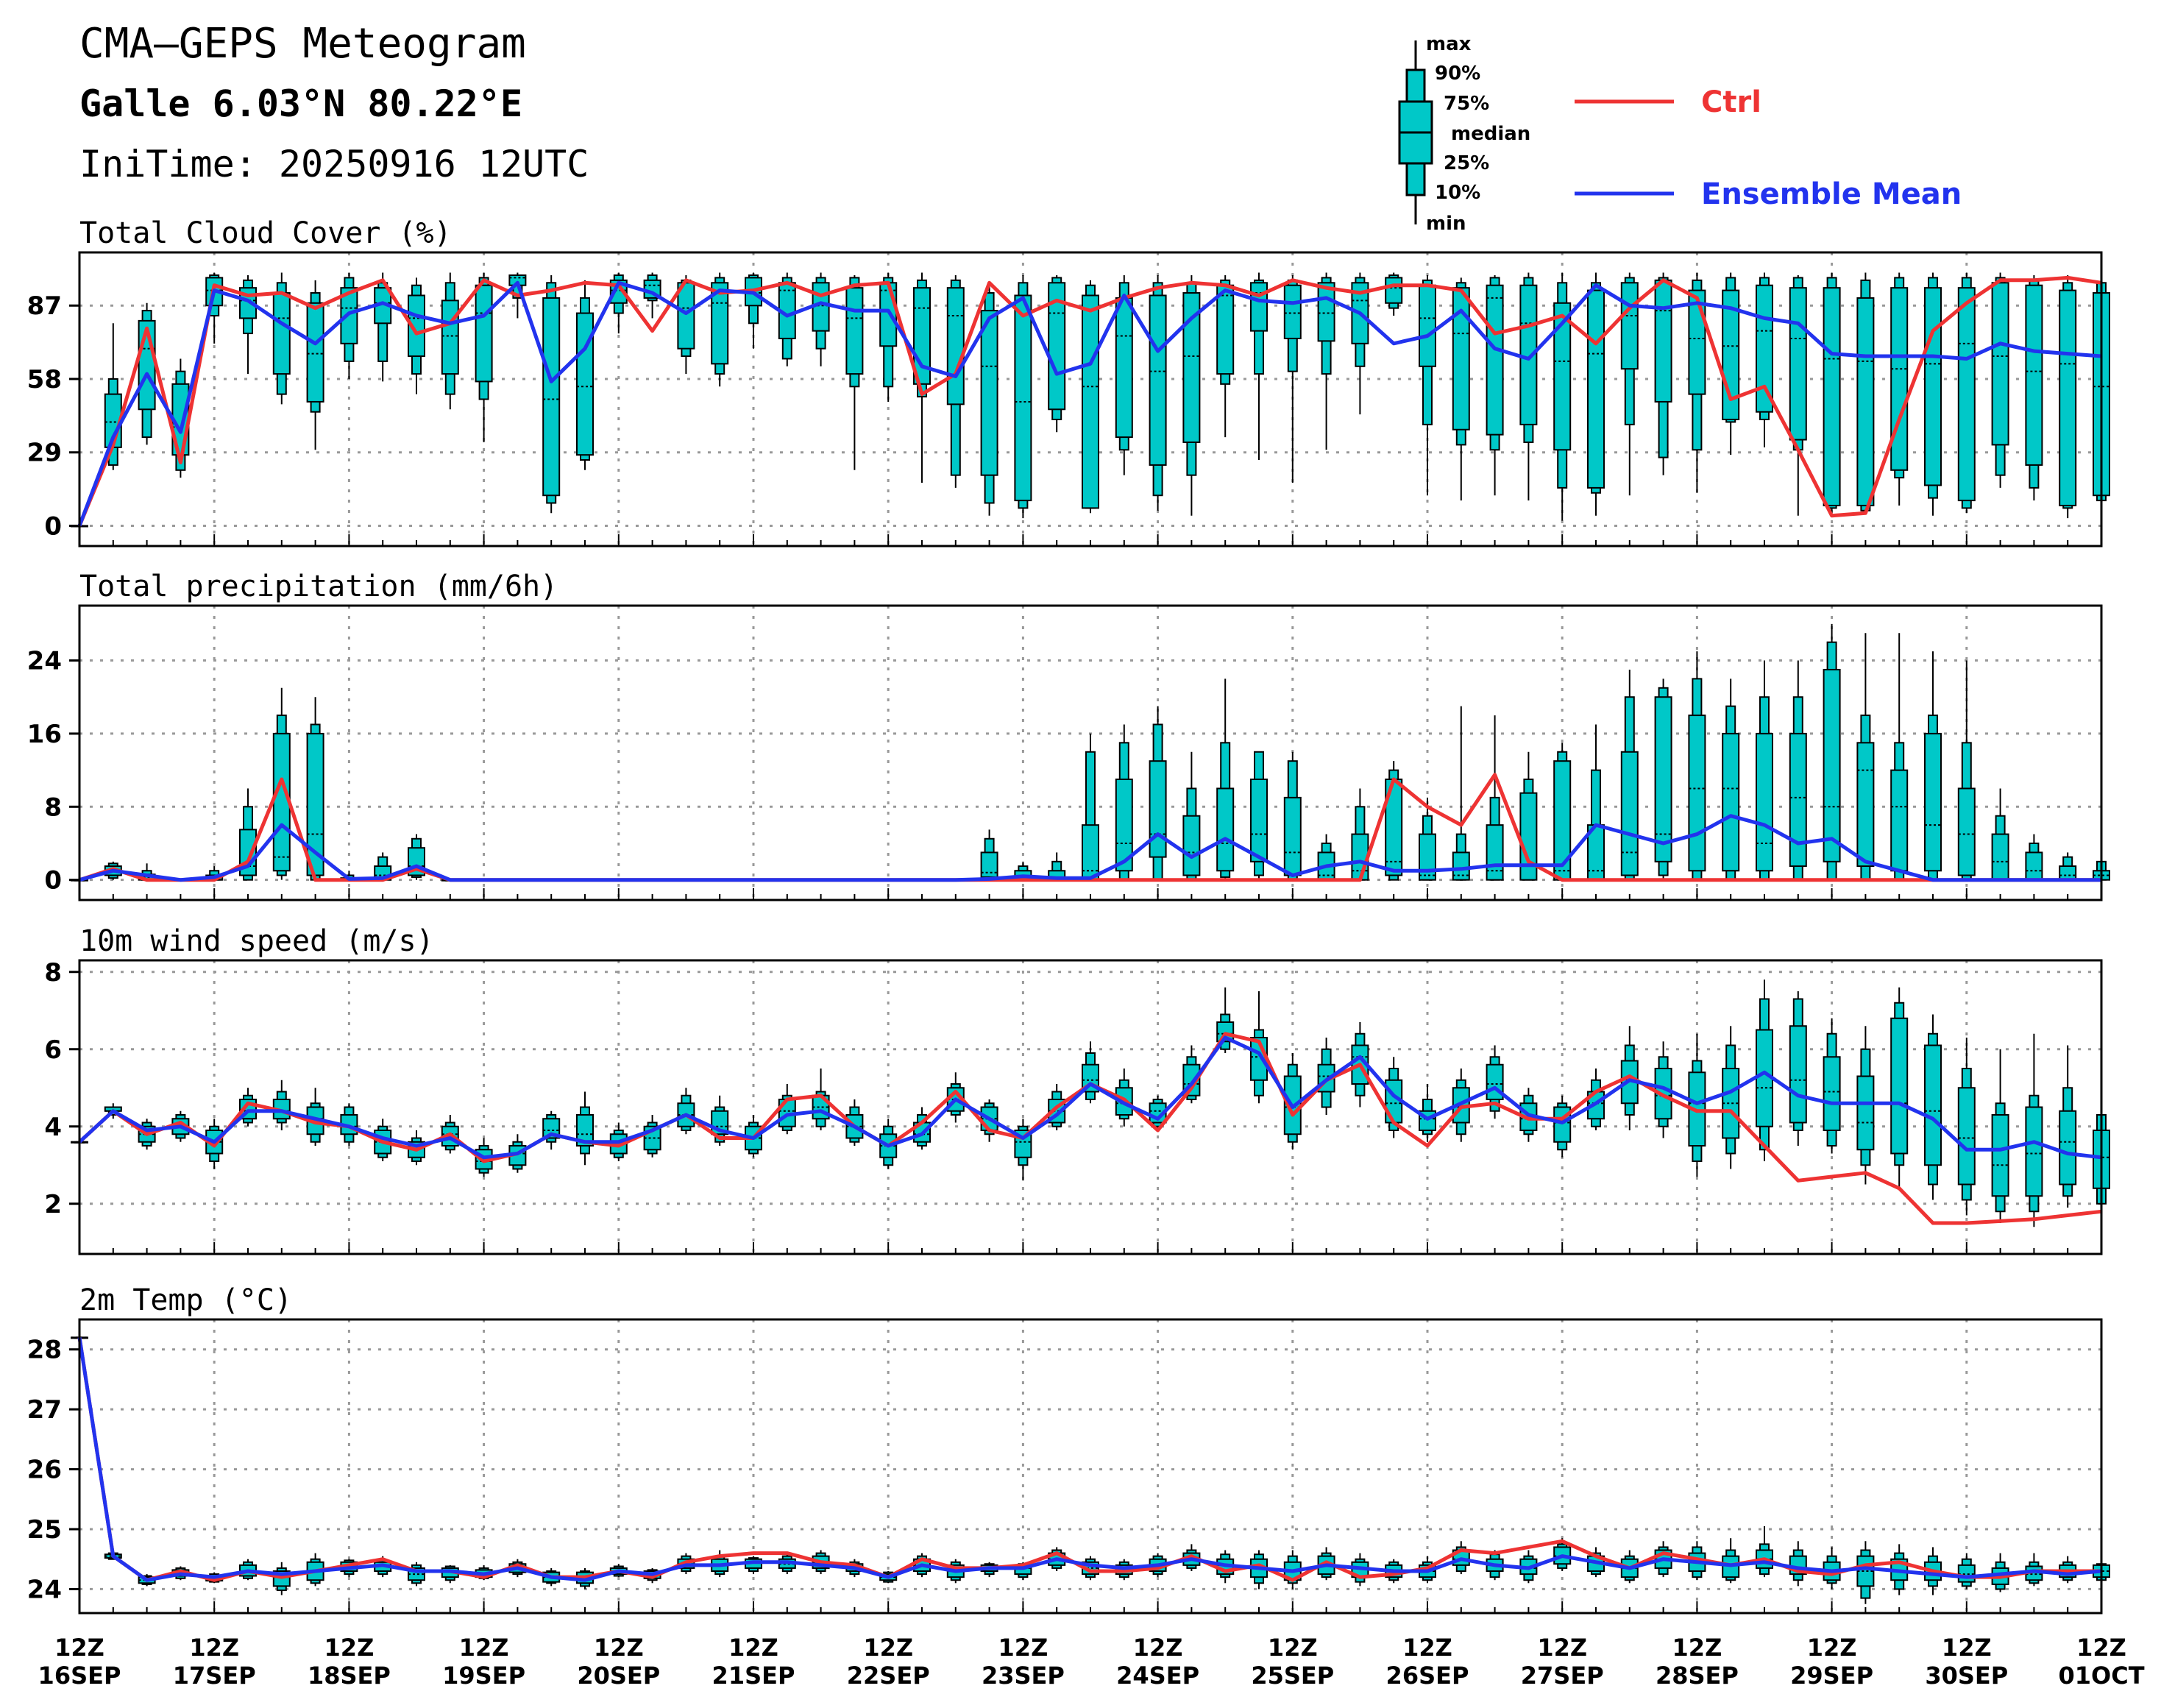 This screenshot has width=2161, height=1708. What do you see at coordinates (53, 1204) in the screenshot?
I see `y-tick-label: 2` at bounding box center [53, 1204].